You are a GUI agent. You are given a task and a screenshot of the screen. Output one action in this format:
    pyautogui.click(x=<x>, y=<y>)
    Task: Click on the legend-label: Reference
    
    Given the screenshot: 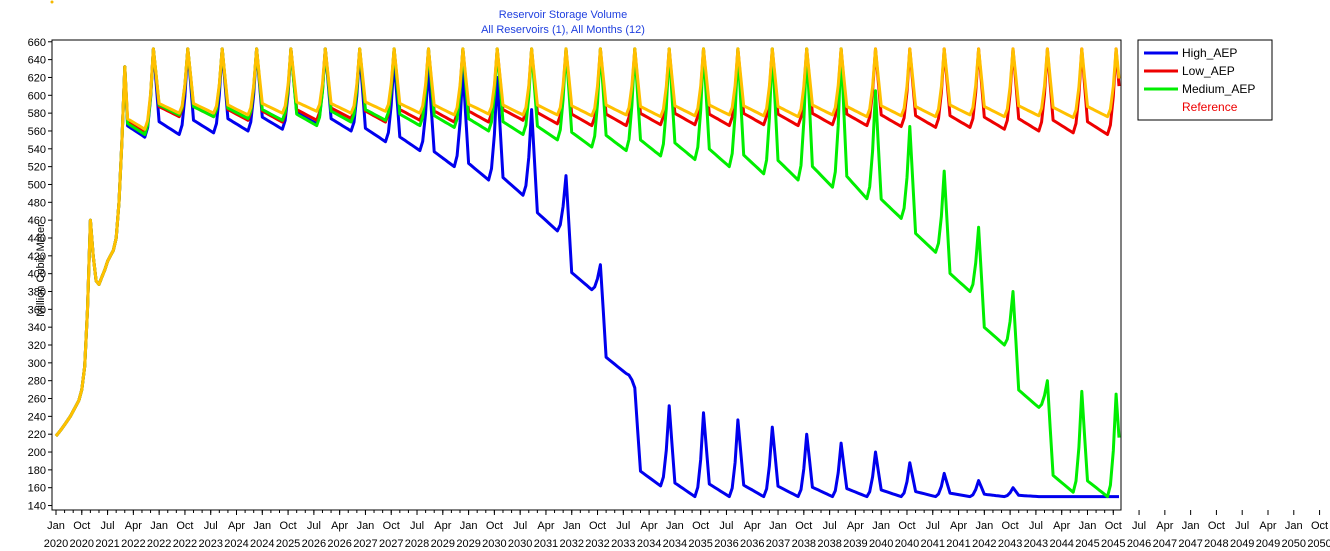 What is the action you would take?
    pyautogui.click(x=1210, y=107)
    